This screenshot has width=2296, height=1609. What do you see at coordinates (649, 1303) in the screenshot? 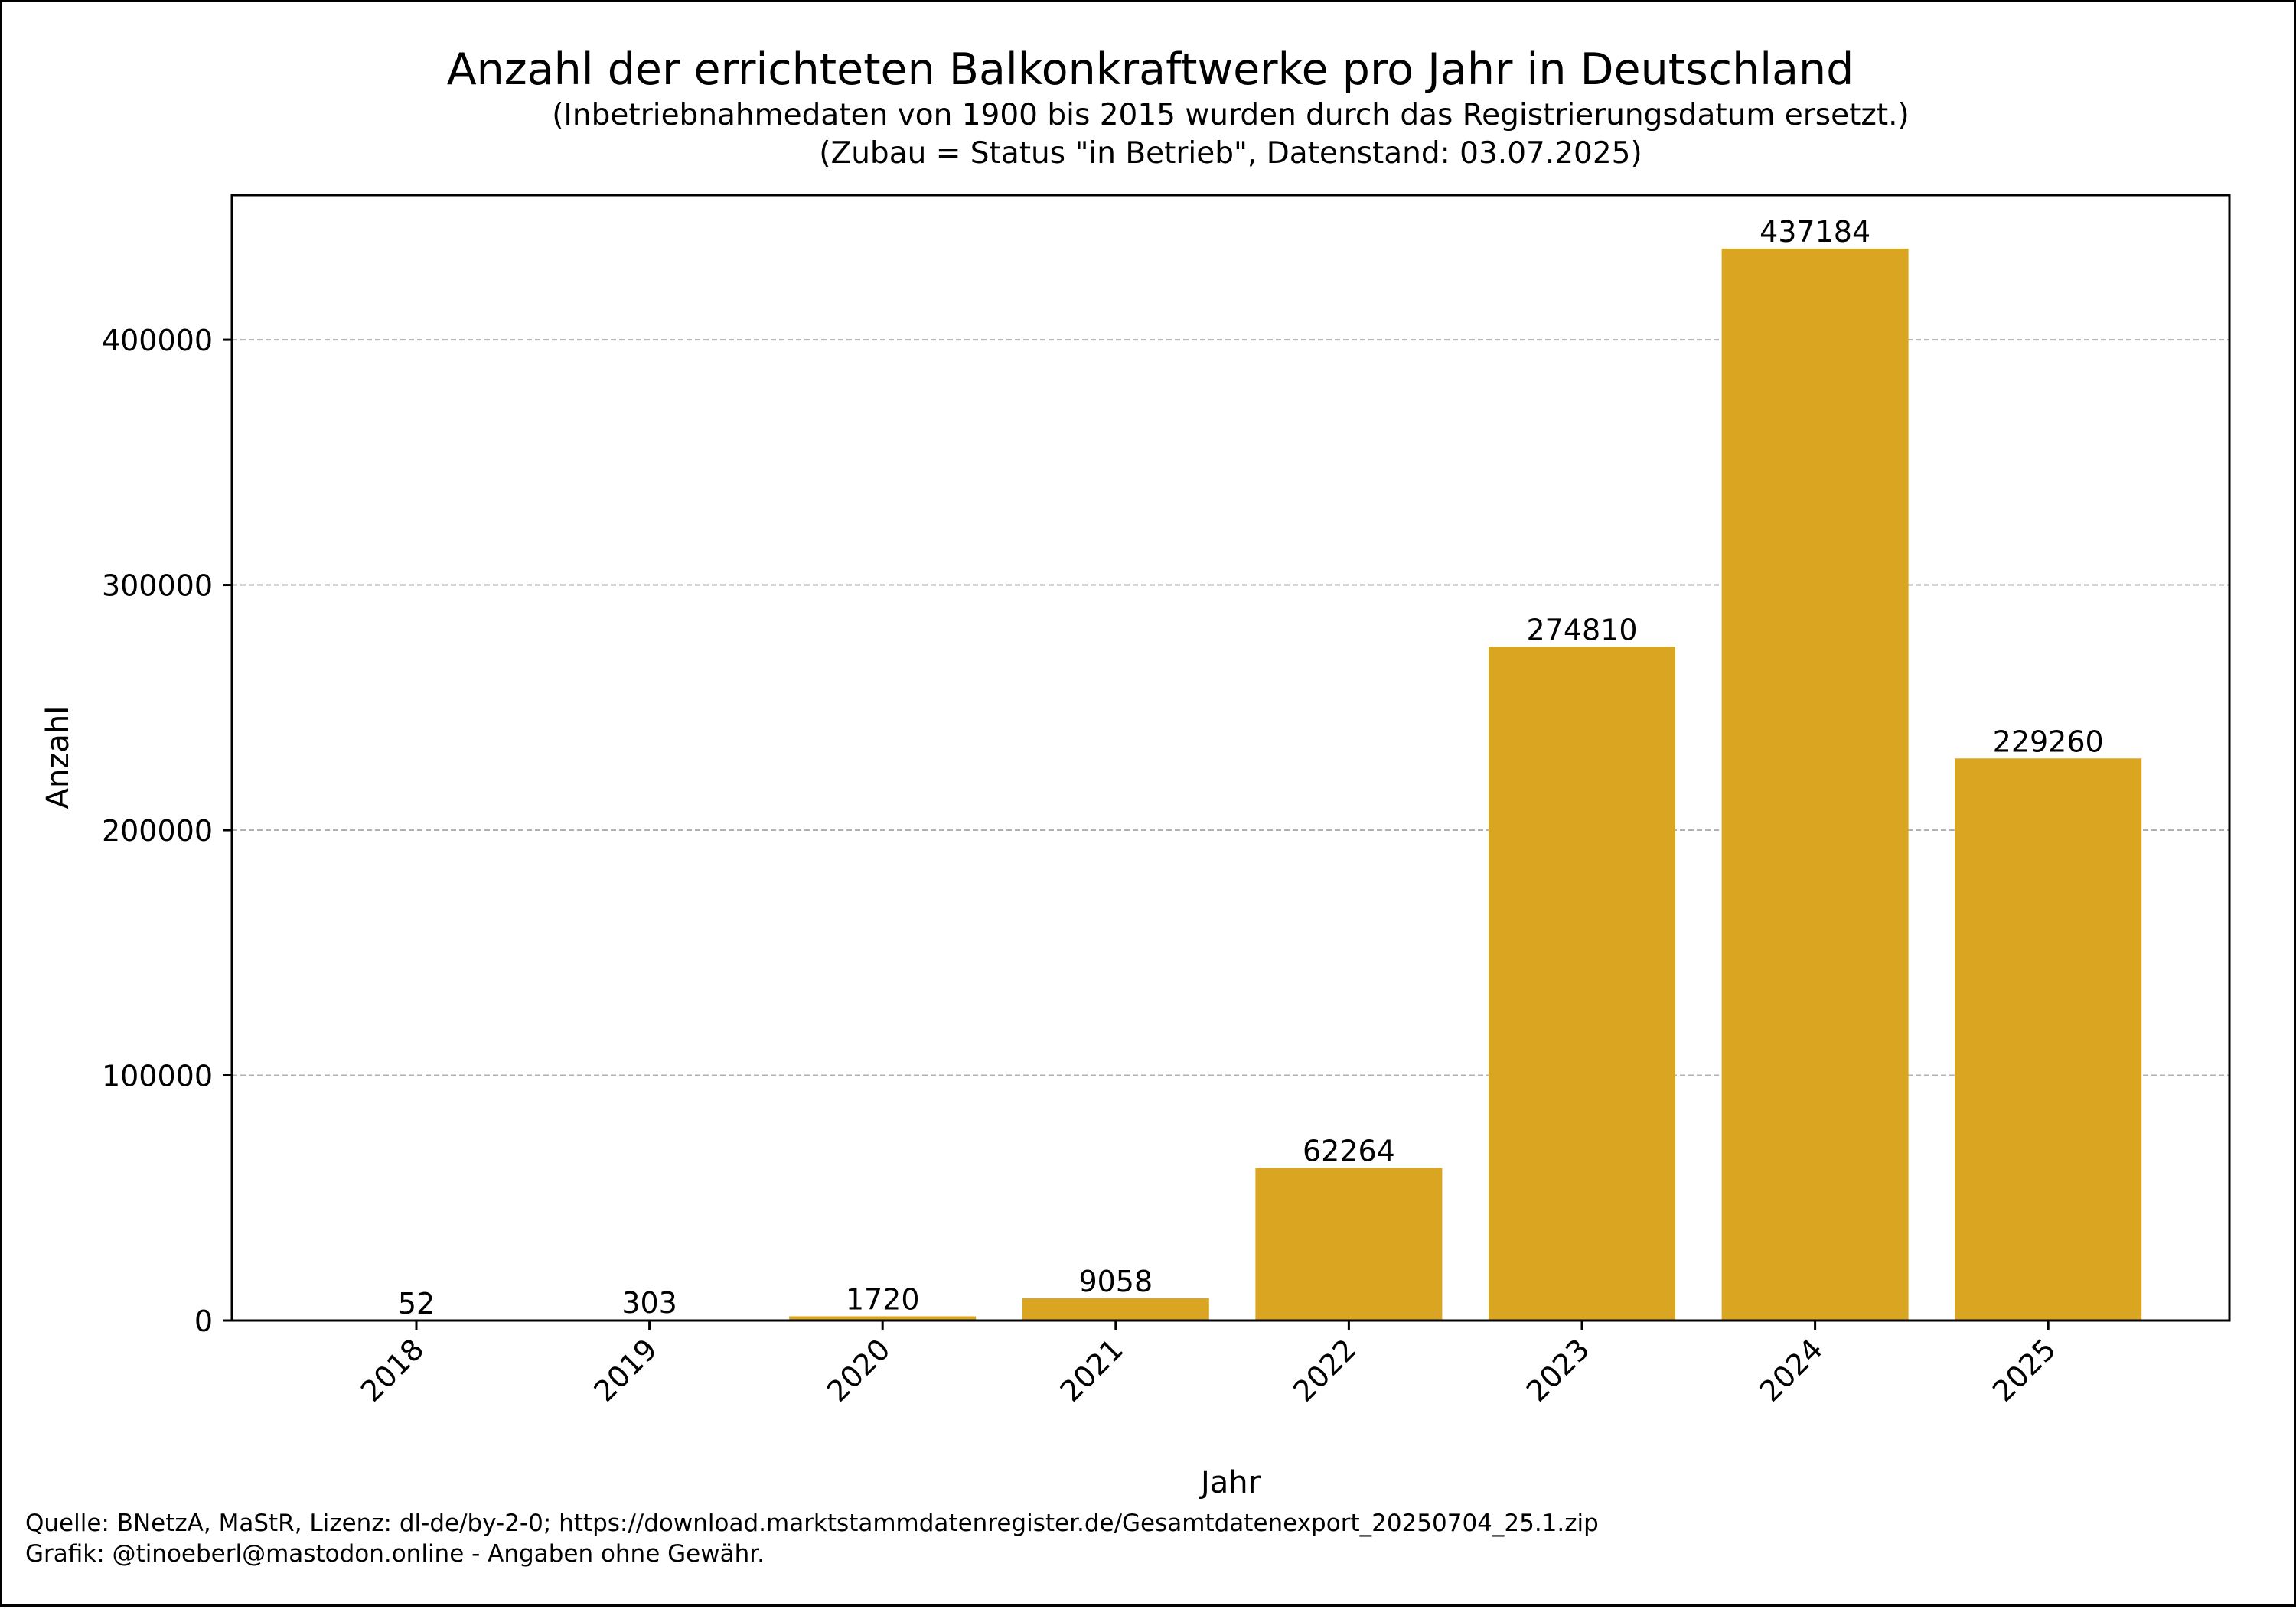
I see `bar-value-label-2019: 303` at bounding box center [649, 1303].